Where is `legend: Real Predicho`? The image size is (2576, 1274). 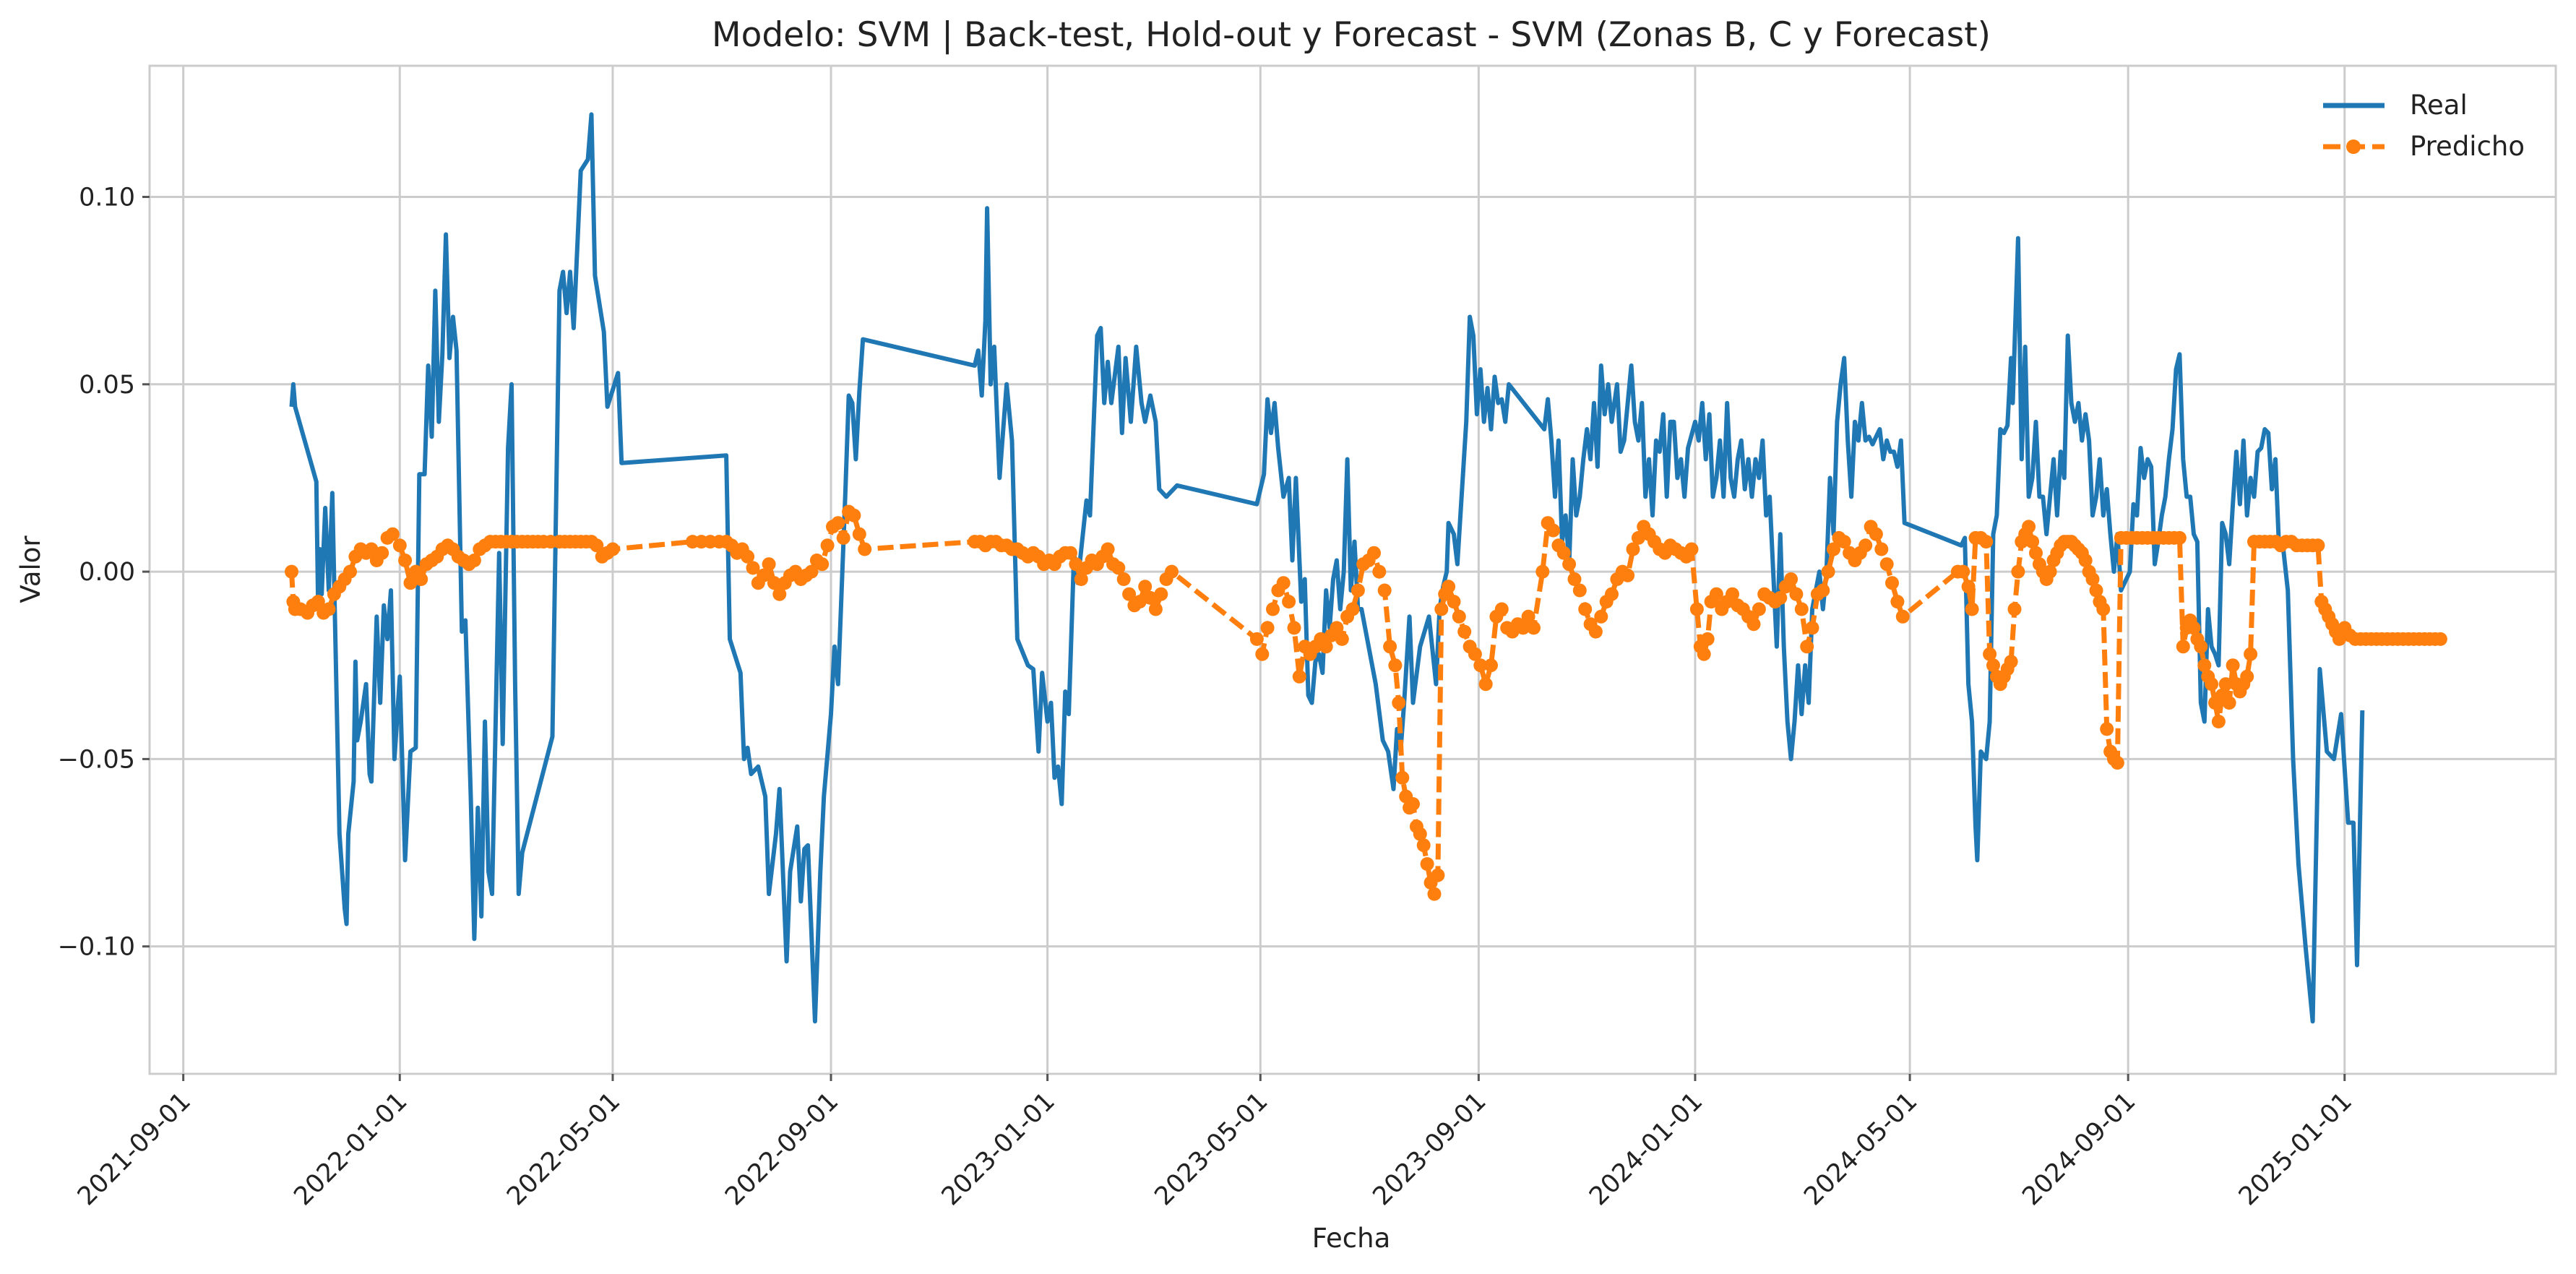 legend: Real Predicho is located at coordinates (2424, 126).